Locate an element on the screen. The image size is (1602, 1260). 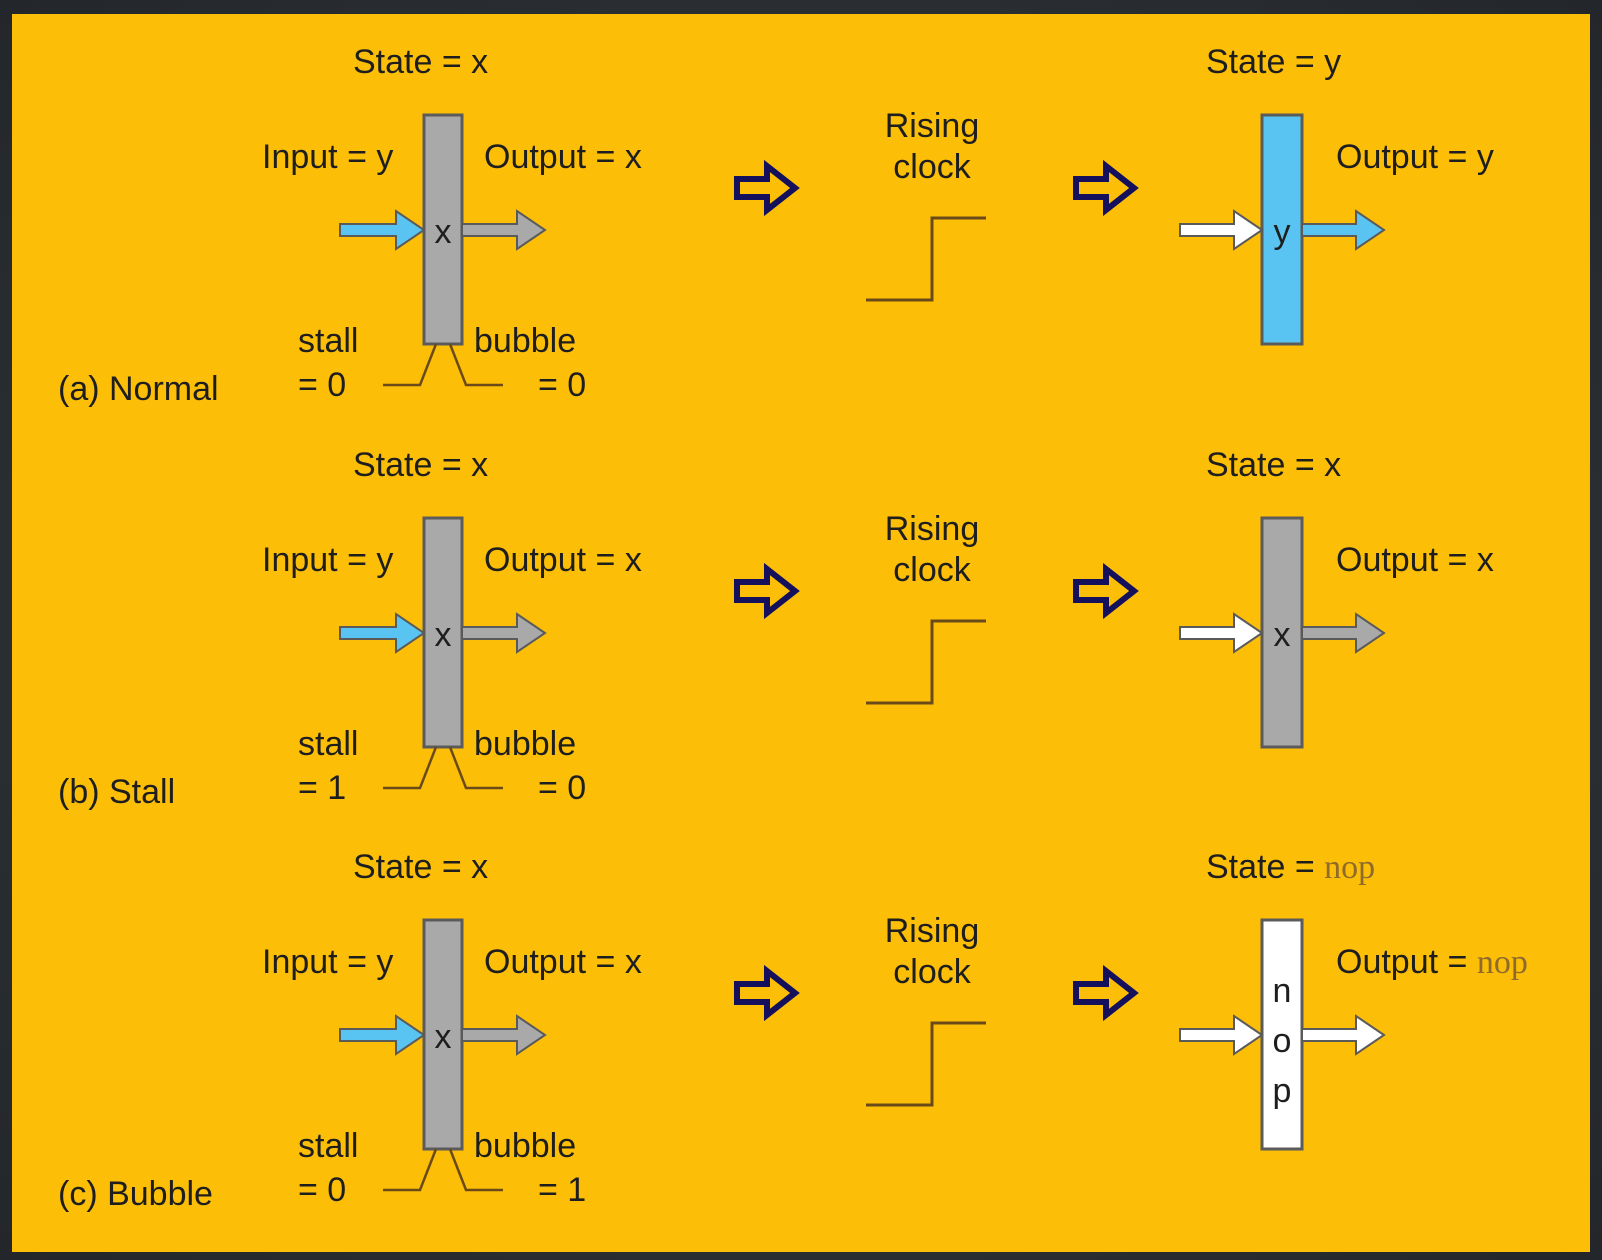
after-output-label: Output = nop is located at coordinates (1432, 962).